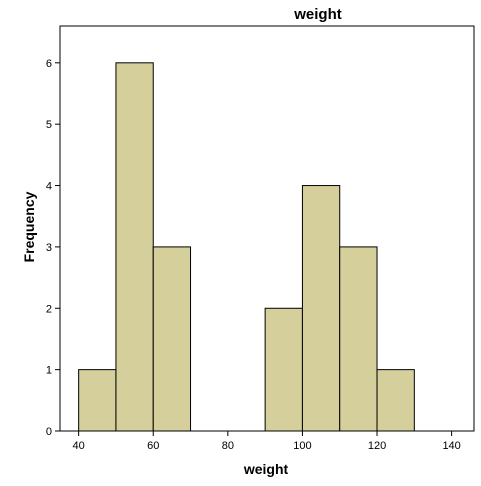 The height and width of the screenshot is (486, 481). I want to click on x-axis-title: weight, so click(266, 469).